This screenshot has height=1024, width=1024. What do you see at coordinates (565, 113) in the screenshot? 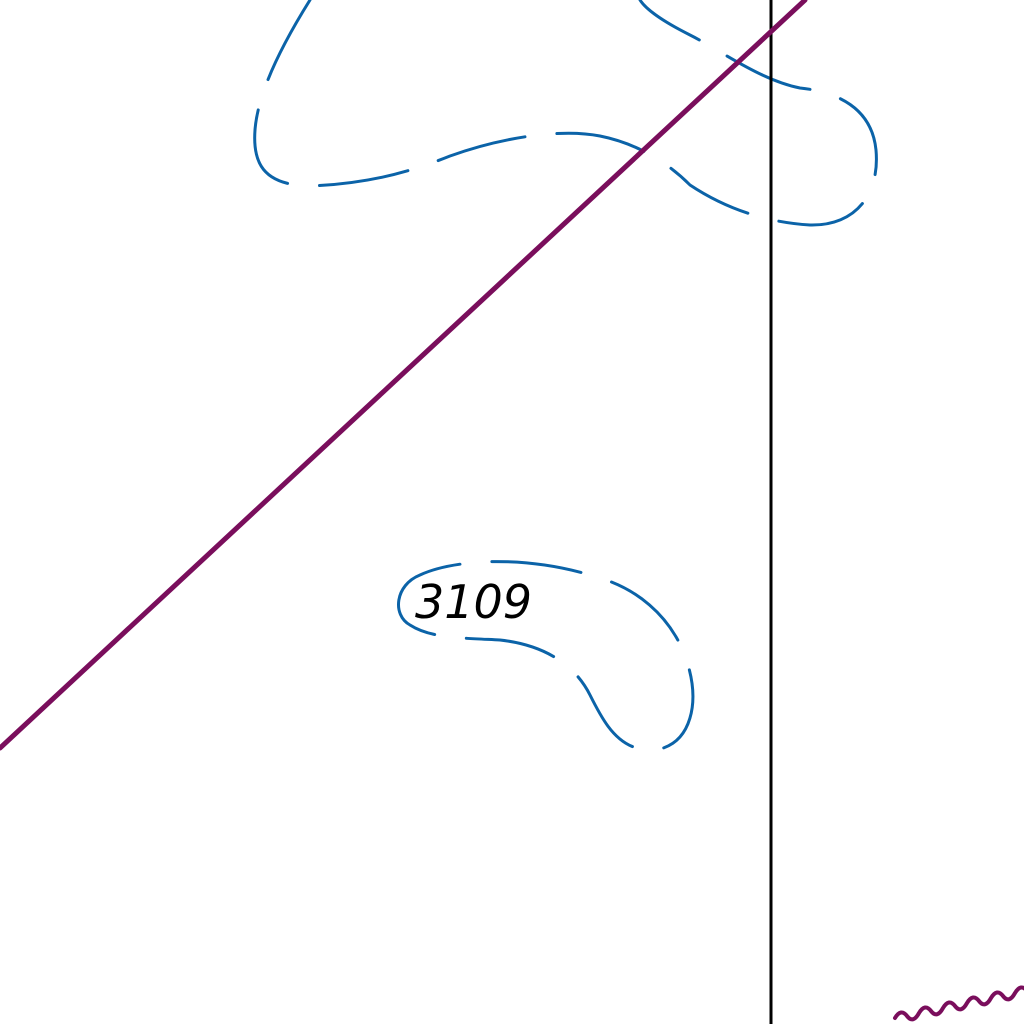
I see `contour-line-upper` at bounding box center [565, 113].